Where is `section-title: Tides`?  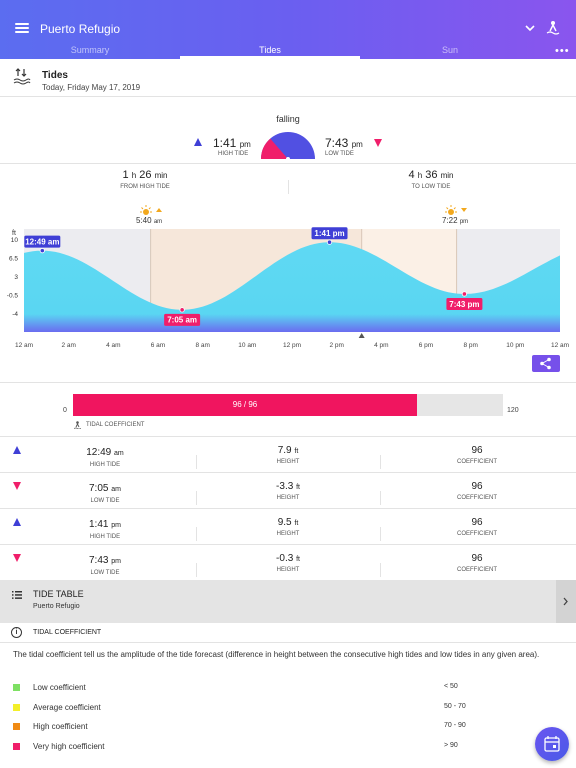 section-title: Tides is located at coordinates (55, 75).